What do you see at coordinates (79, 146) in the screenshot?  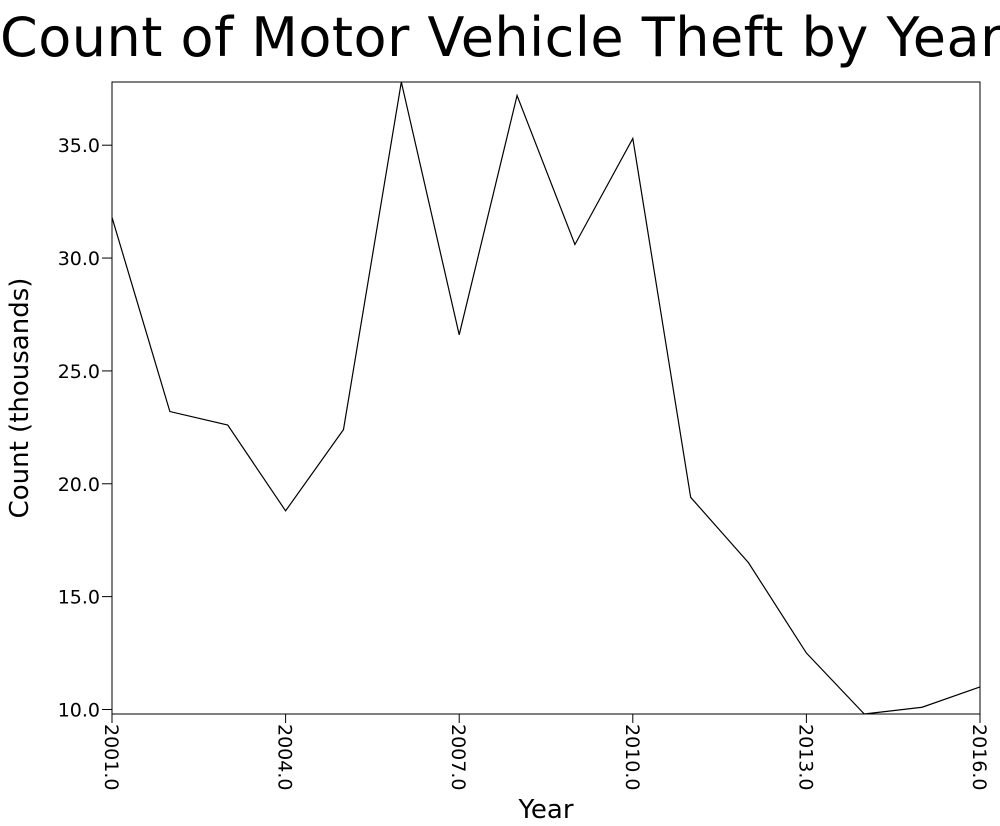 I see `y-tick-label: 35.0` at bounding box center [79, 146].